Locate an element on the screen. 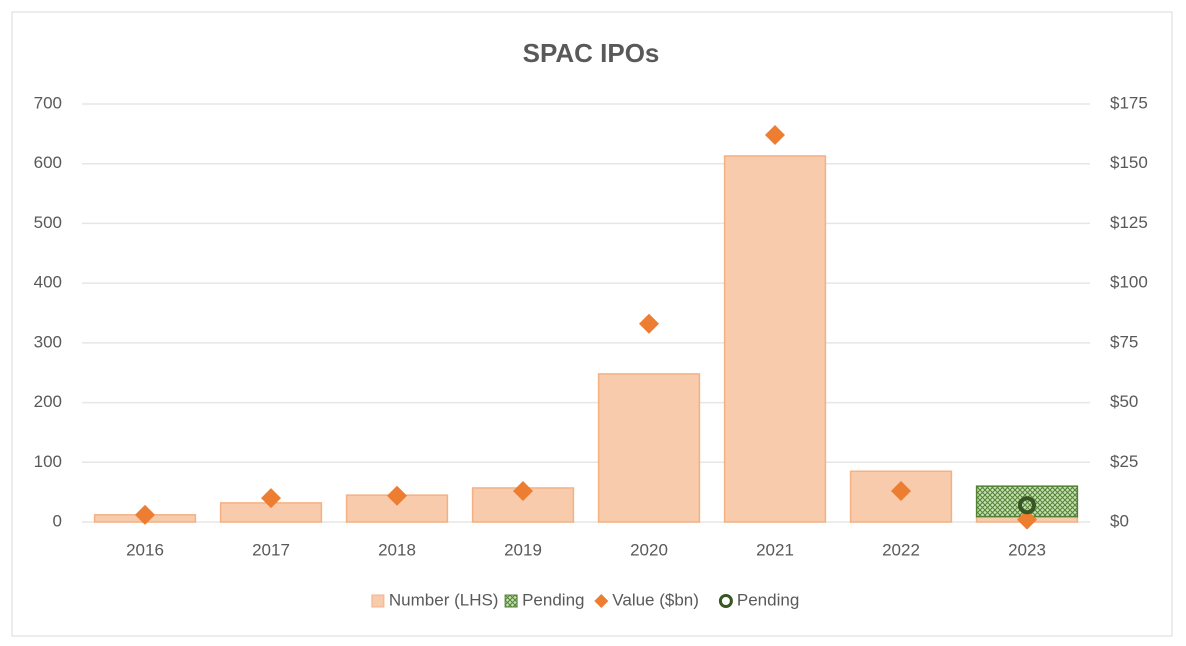 The image size is (1186, 646). x-tick-label: 2017 is located at coordinates (271, 549).